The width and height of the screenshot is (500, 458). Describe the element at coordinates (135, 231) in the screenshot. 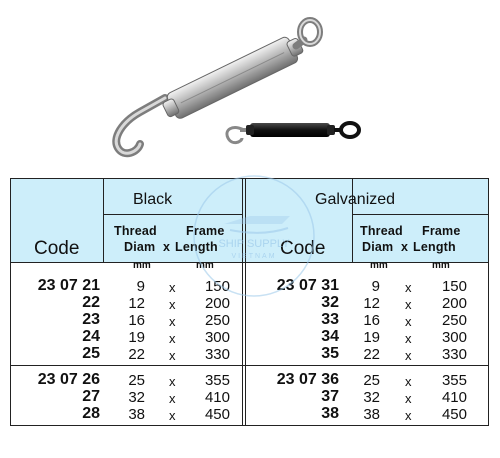

I see `black-thread-header: Thread` at that location.